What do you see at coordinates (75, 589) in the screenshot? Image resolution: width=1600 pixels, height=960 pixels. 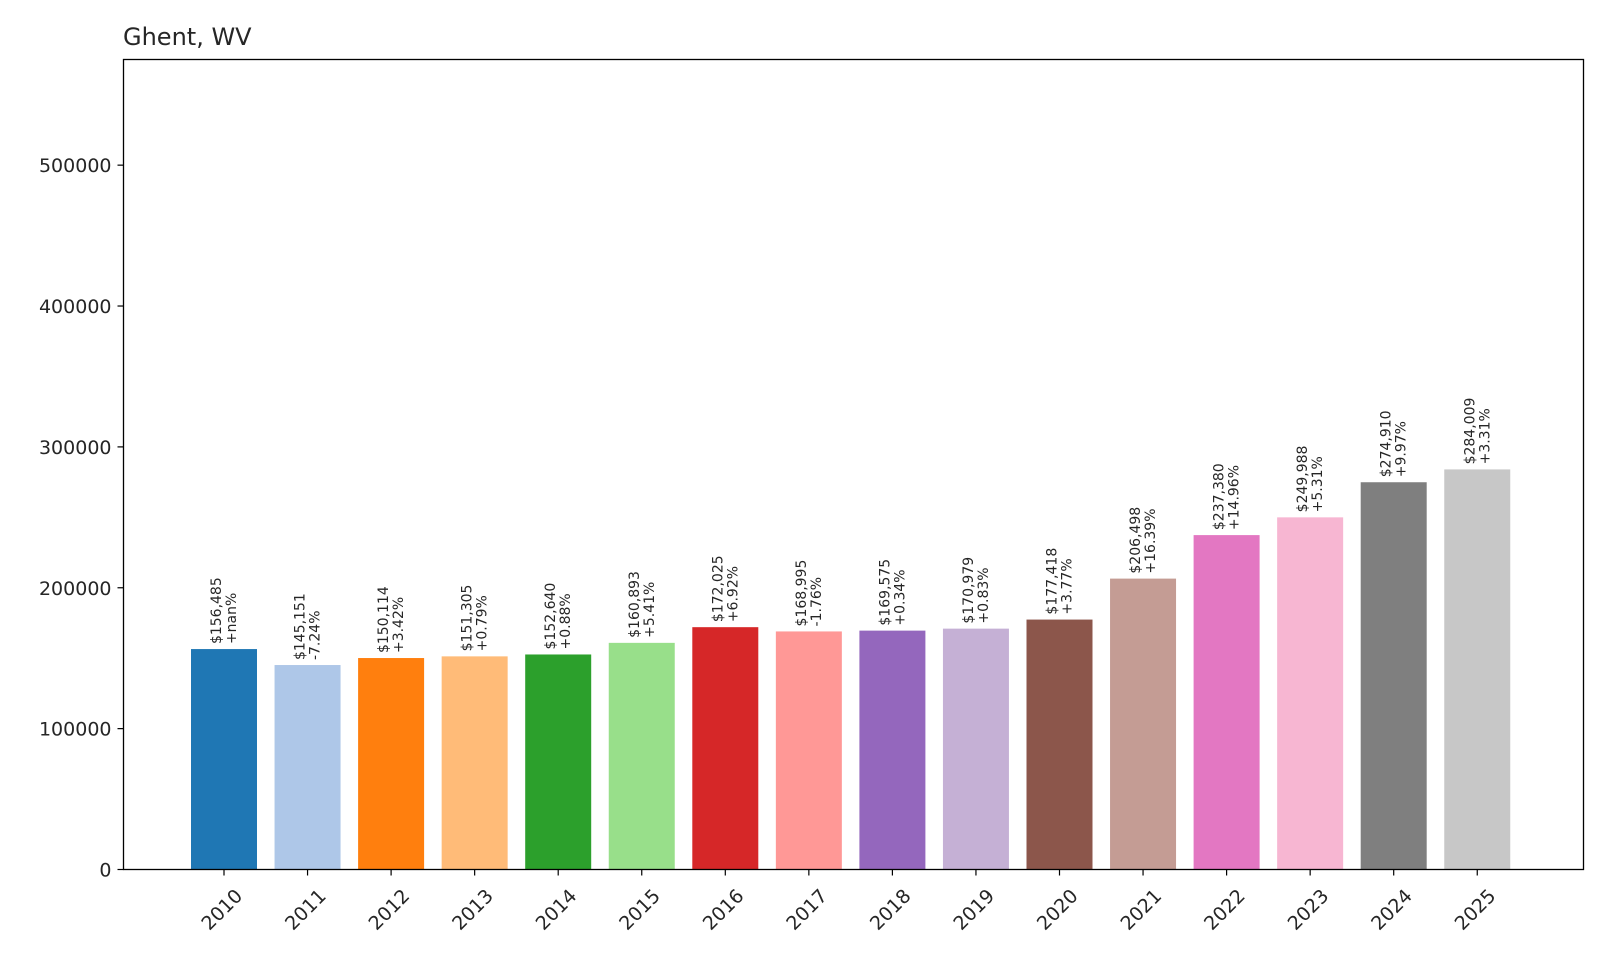 I see `y-tick-label: 200000` at bounding box center [75, 589].